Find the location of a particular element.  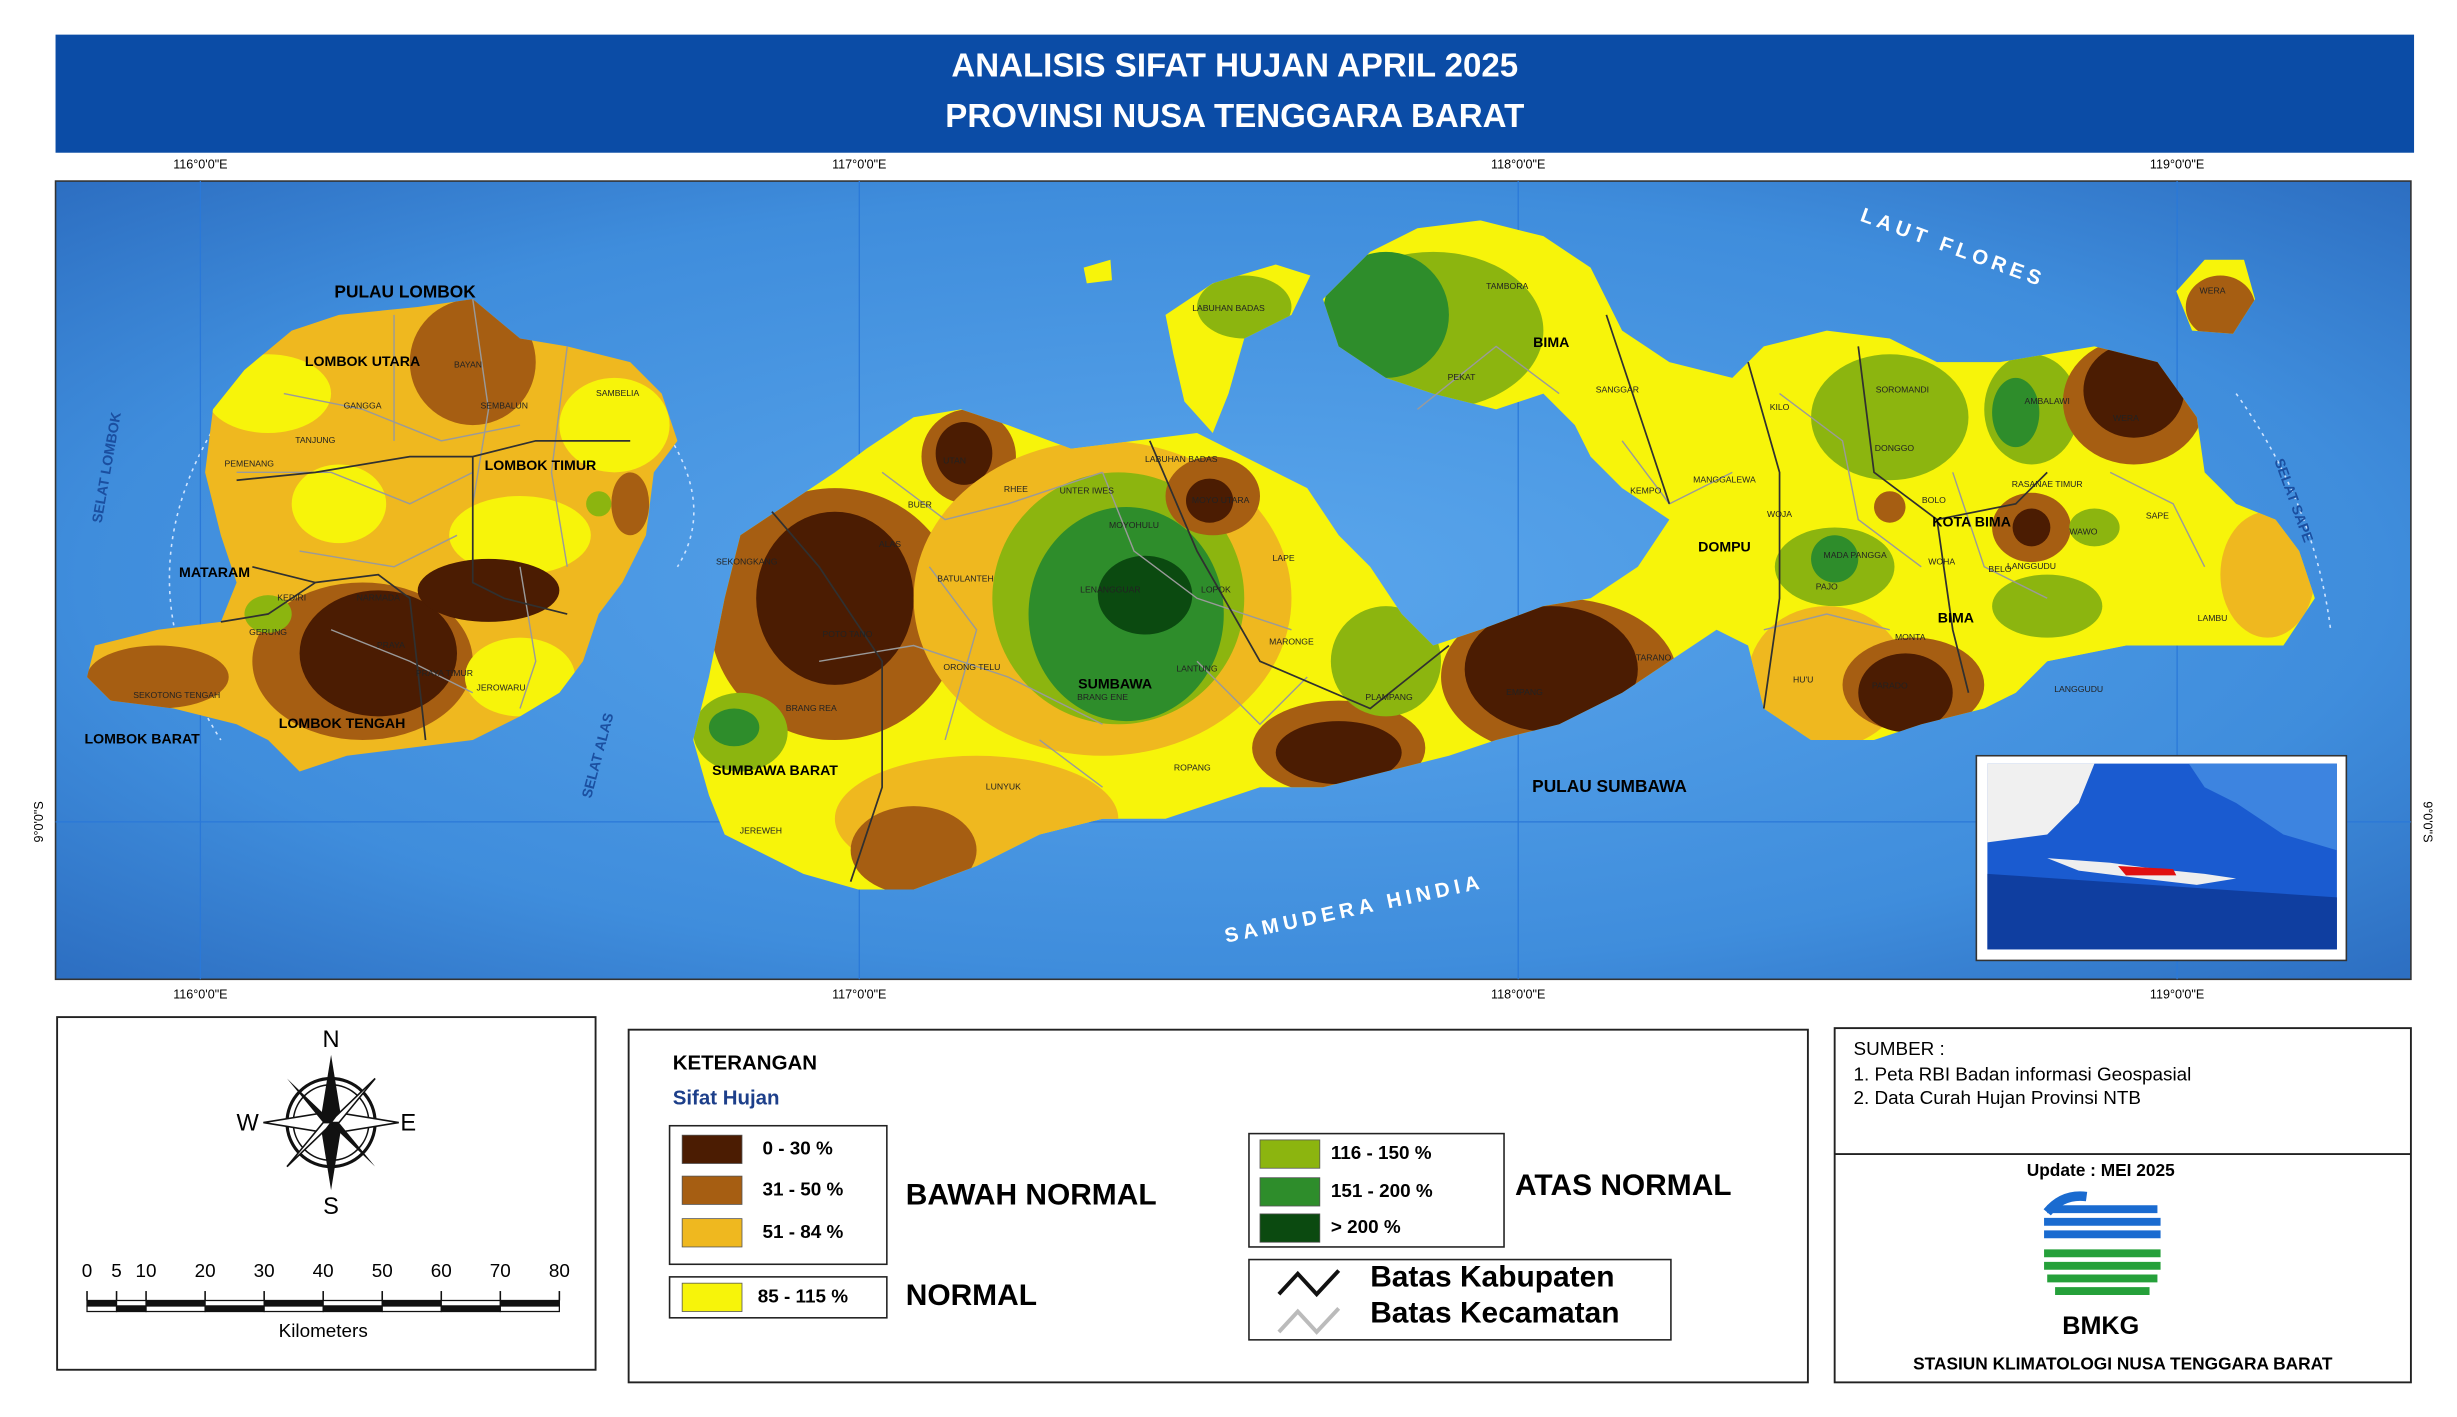

map-label: PULAU SUMBAWA is located at coordinates (1609, 786).